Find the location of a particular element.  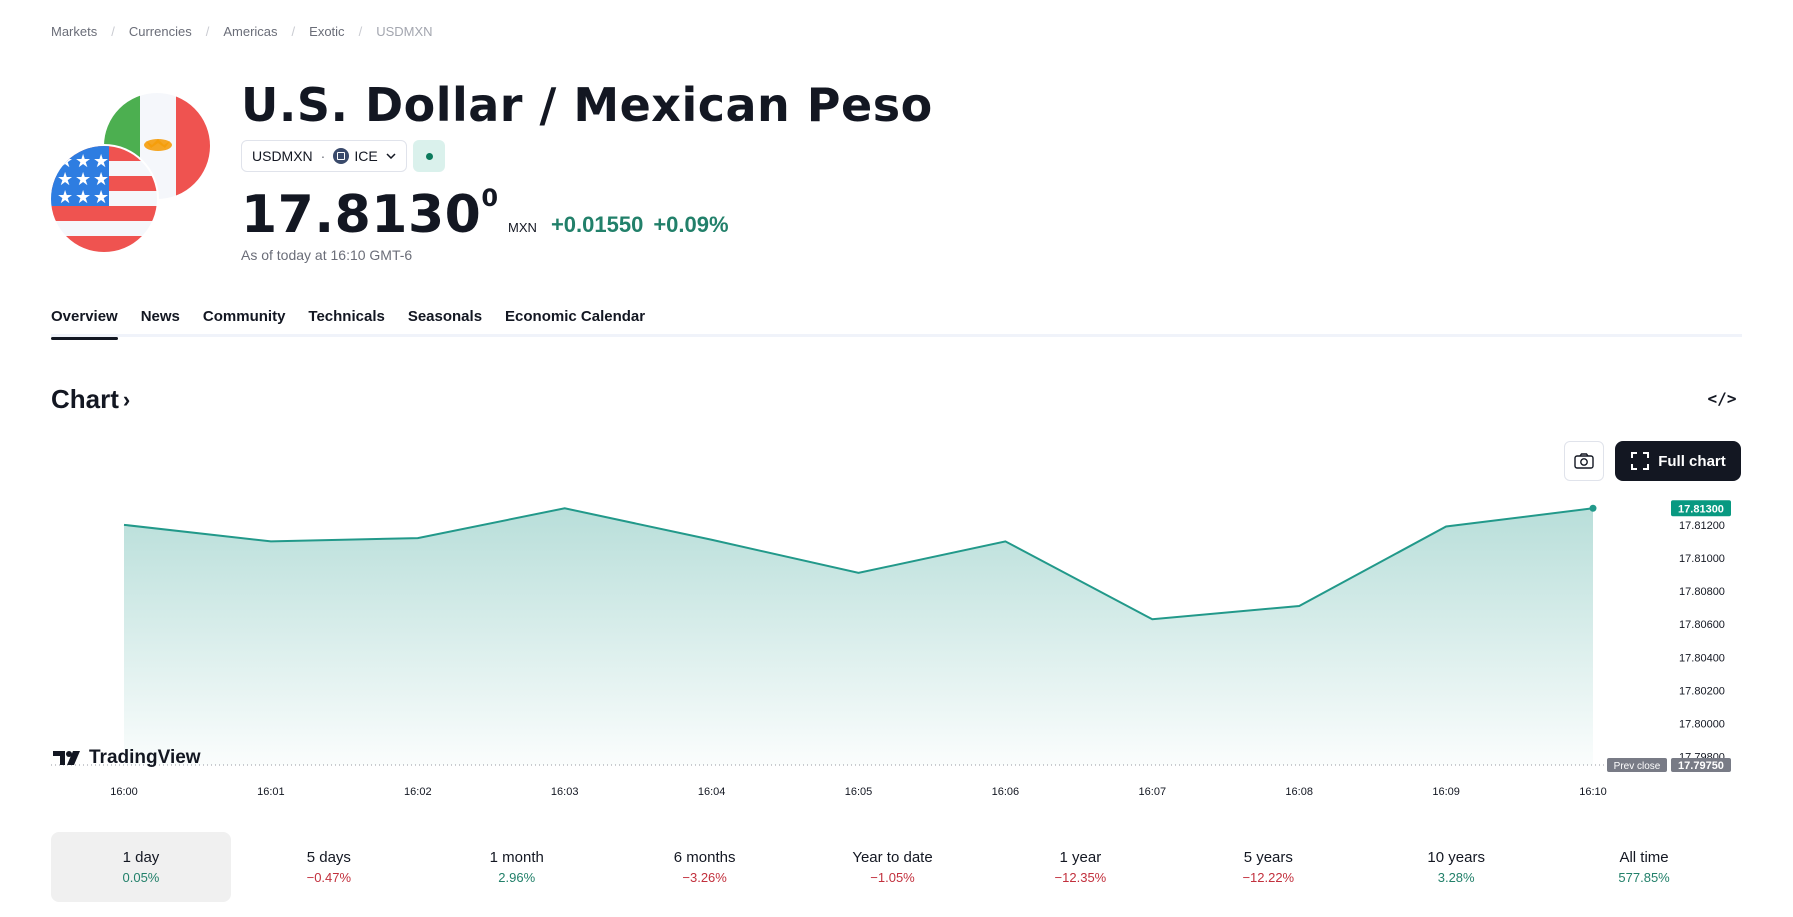

y-axis-tick-label: 17.80200 is located at coordinates (1702, 691).